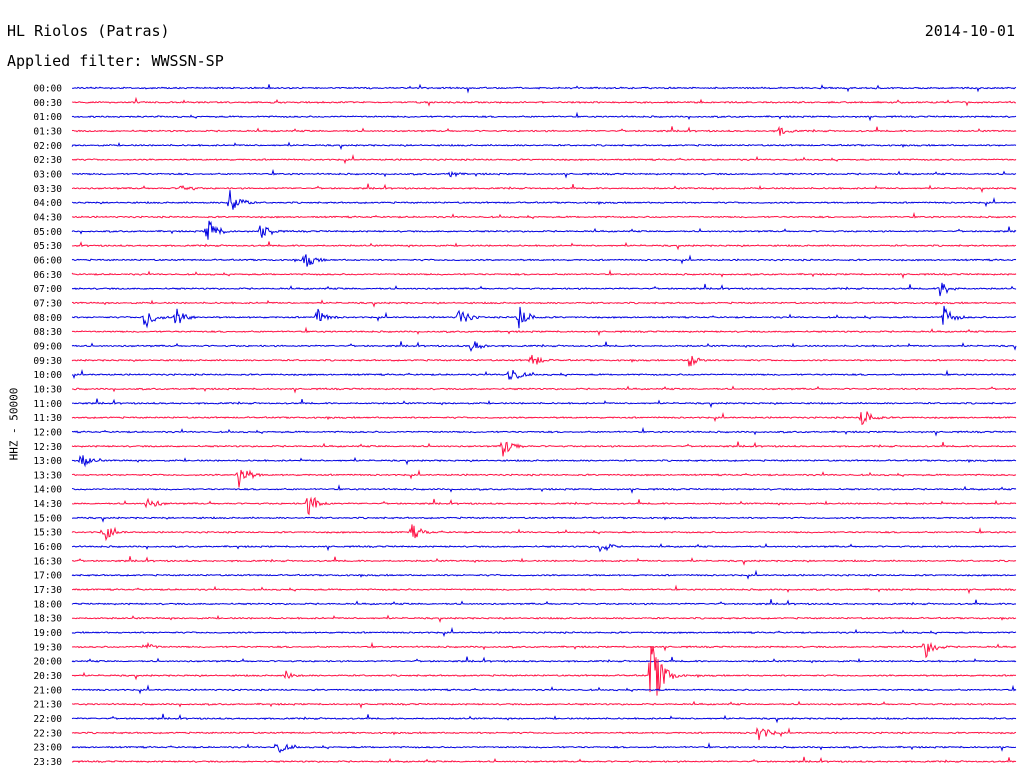 The image size is (1024, 780). Describe the element at coordinates (47, 275) in the screenshot. I see `row-time-label: 06:30` at that location.